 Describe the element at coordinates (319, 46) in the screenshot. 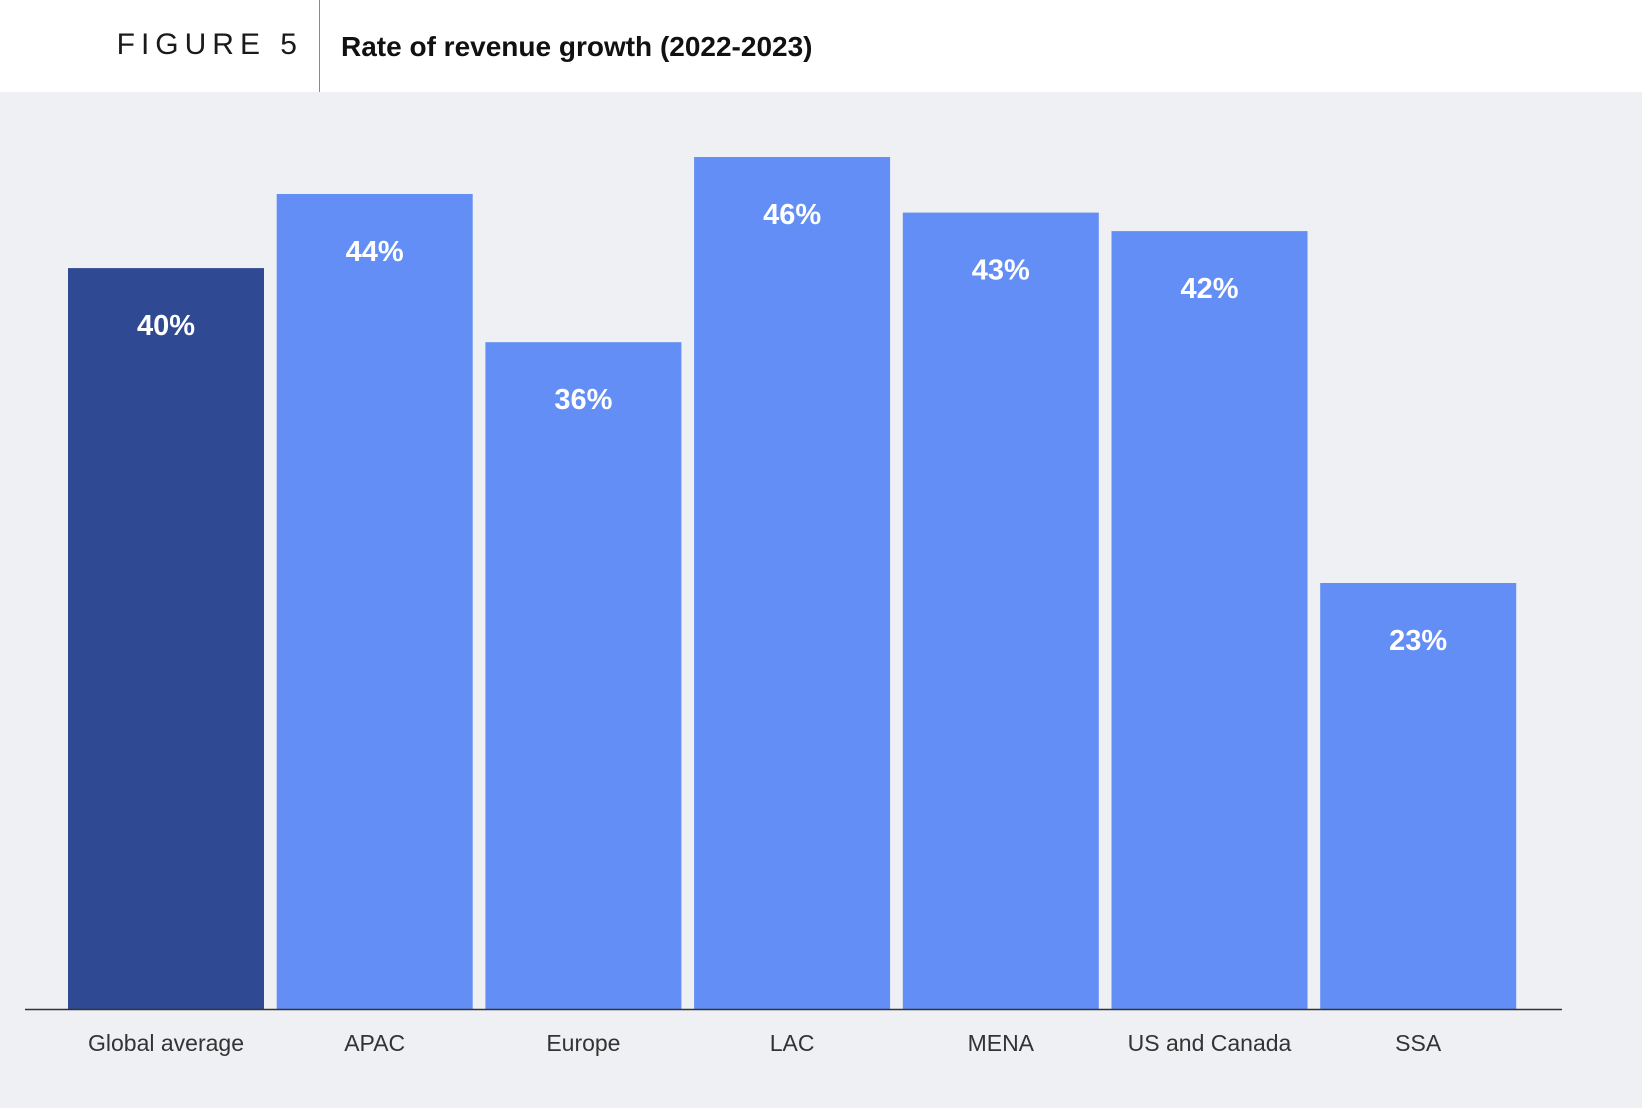

I see `header-divider` at that location.